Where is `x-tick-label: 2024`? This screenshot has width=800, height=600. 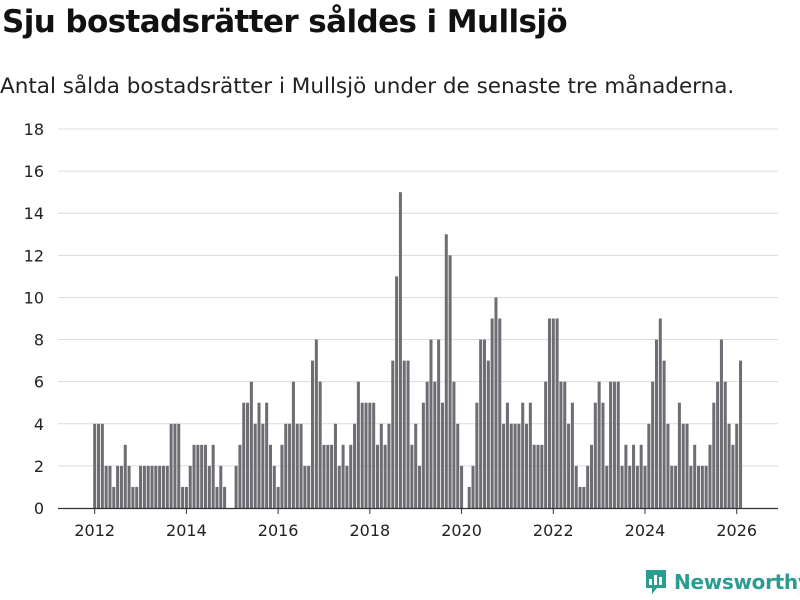 x-tick-label: 2024 is located at coordinates (645, 530).